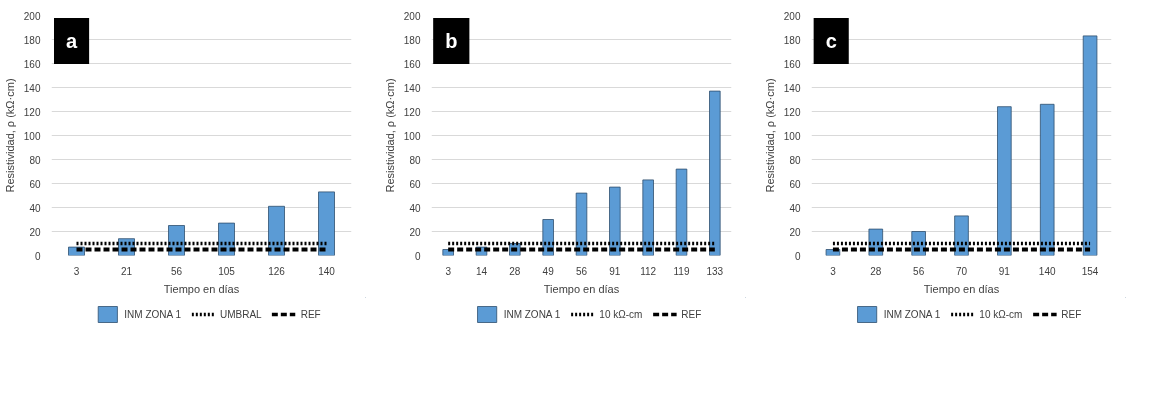 This screenshot has width=1172, height=412. Describe the element at coordinates (227, 271) in the screenshot. I see `x-tick-label: 105` at that location.